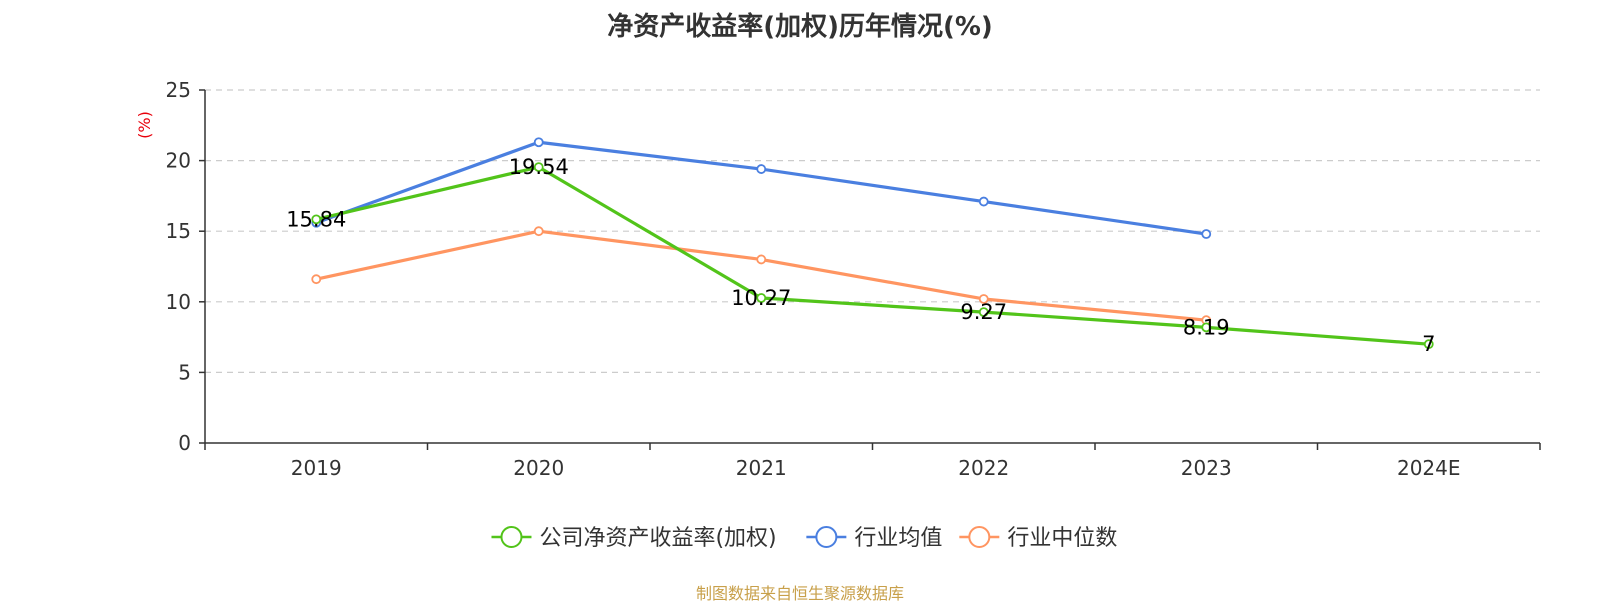 The height and width of the screenshot is (604, 1600). I want to click on y-tick-label: 15, so click(178, 231).